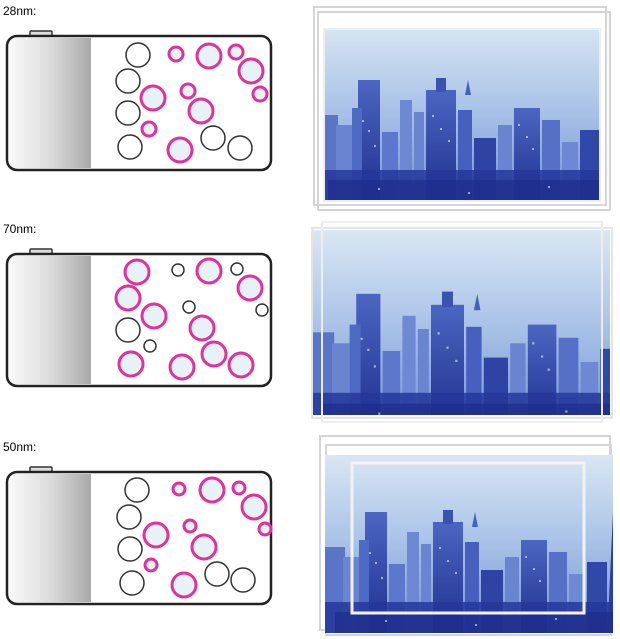  What do you see at coordinates (20, 229) in the screenshot?
I see `label-70nm: 70nm:` at bounding box center [20, 229].